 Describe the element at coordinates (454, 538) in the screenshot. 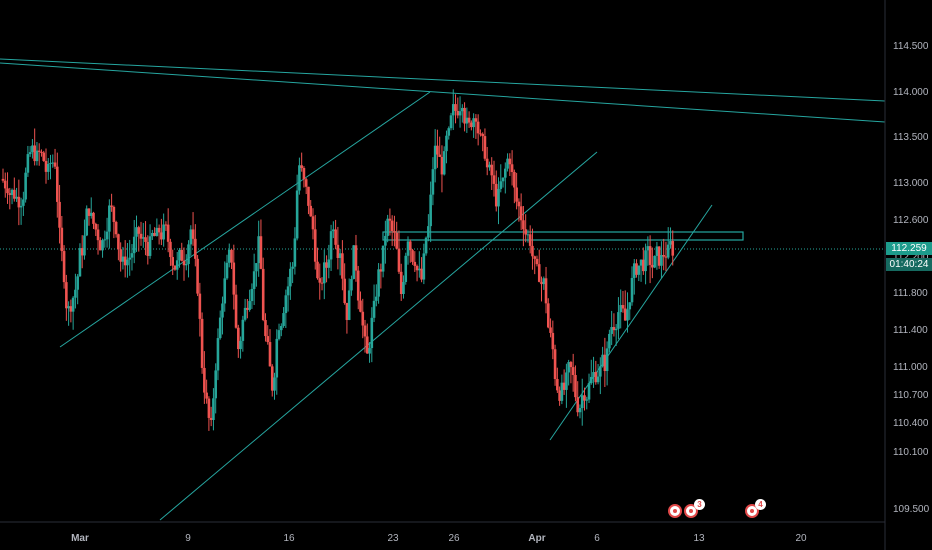

I see `x-tick-label: 26` at that location.